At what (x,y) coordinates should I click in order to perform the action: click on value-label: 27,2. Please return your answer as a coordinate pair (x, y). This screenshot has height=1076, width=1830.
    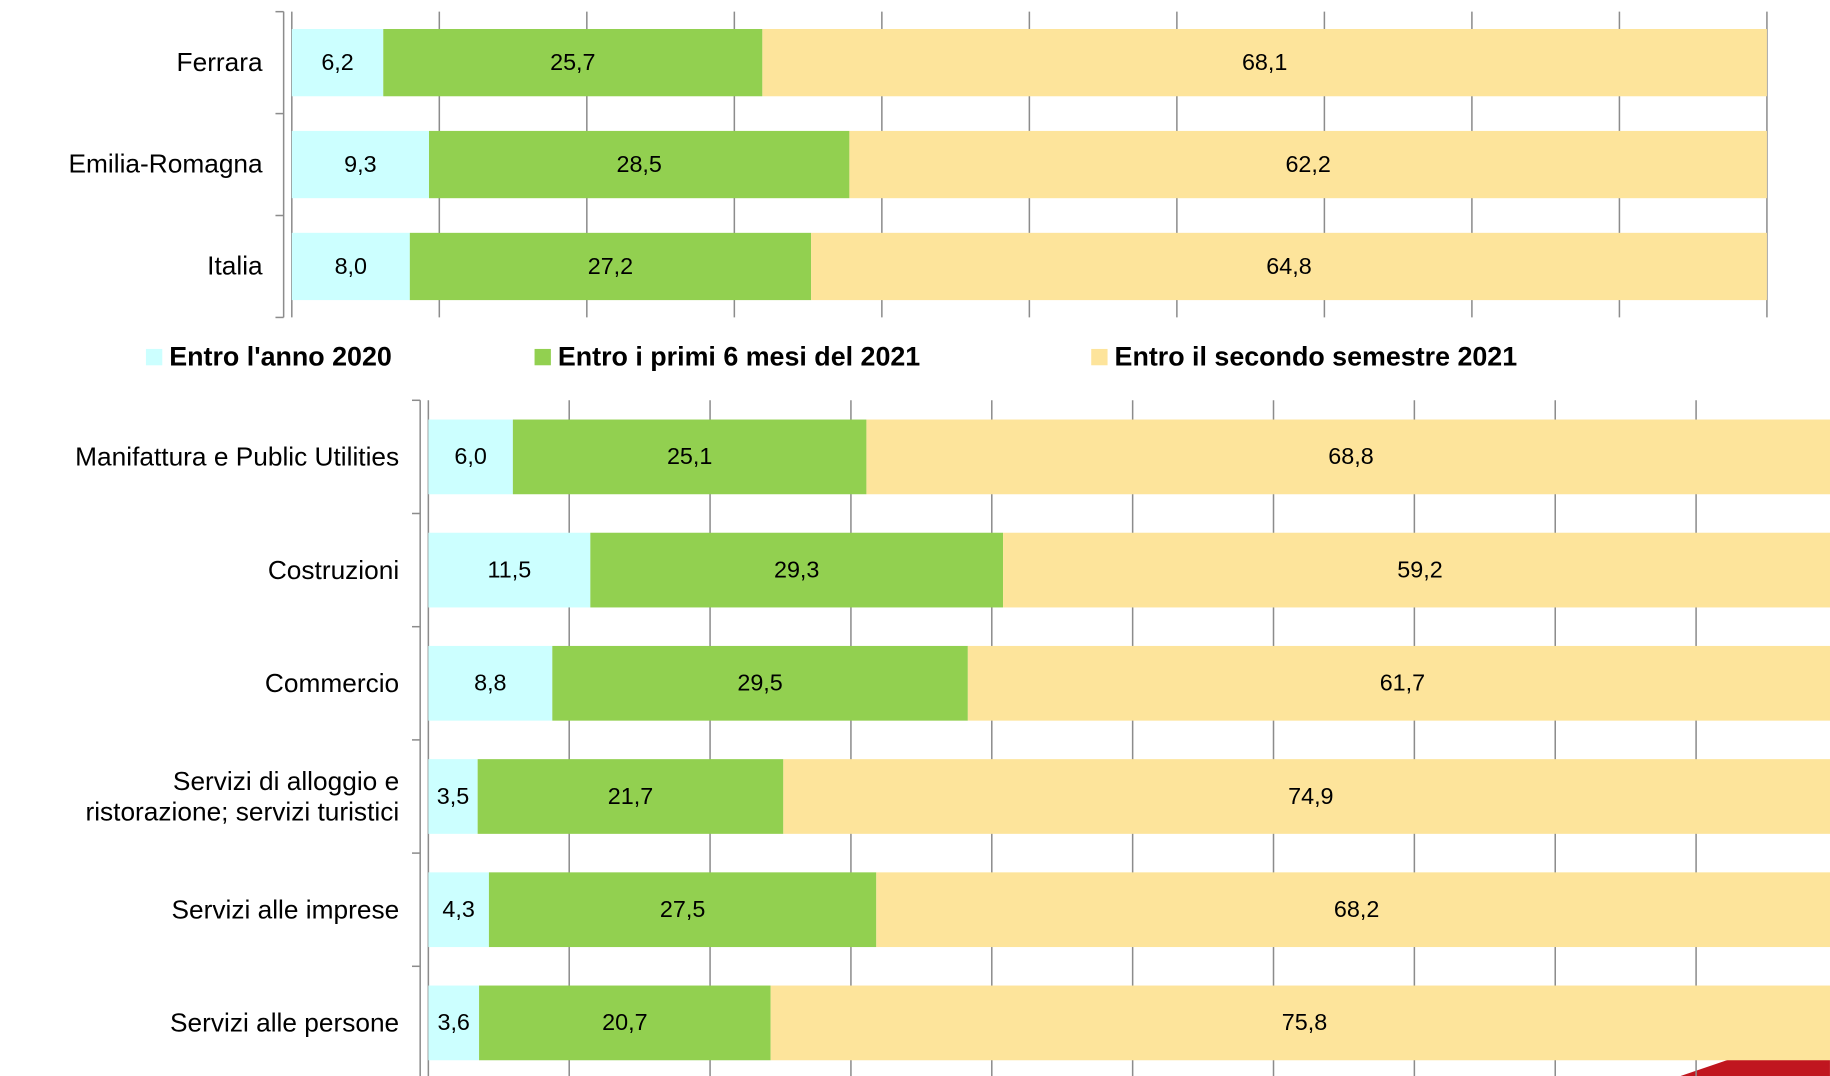
    Looking at the image, I should click on (610, 266).